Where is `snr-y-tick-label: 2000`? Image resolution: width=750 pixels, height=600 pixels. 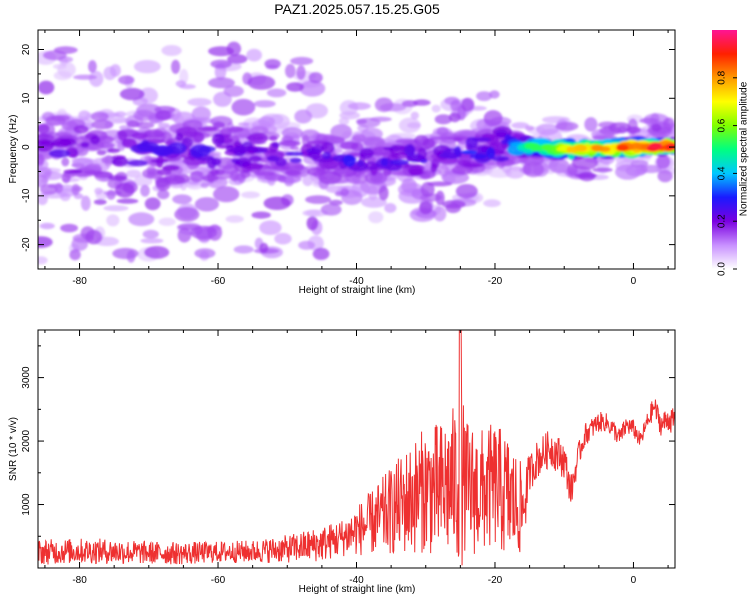 snr-y-tick-label: 2000 is located at coordinates (26, 441).